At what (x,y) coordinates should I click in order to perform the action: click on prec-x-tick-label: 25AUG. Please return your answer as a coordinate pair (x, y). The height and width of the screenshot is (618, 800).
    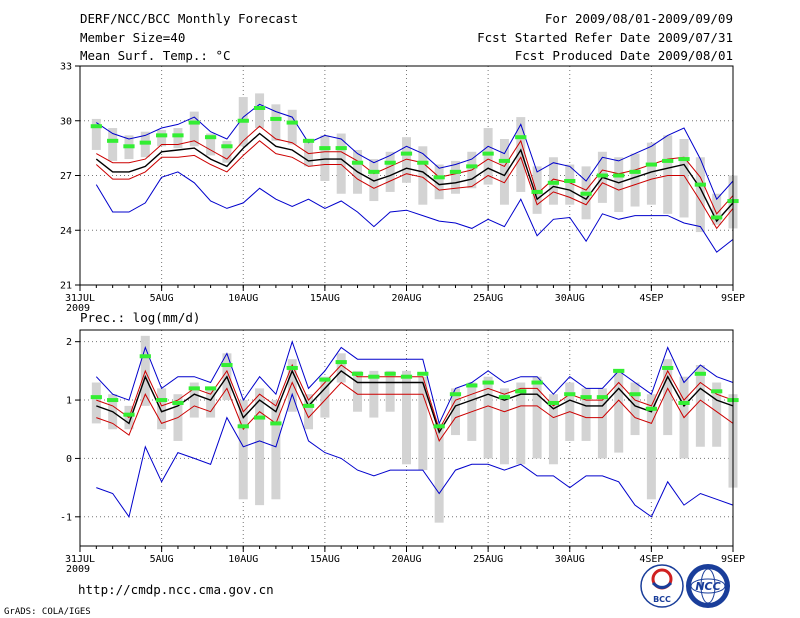
    Looking at the image, I should click on (488, 559).